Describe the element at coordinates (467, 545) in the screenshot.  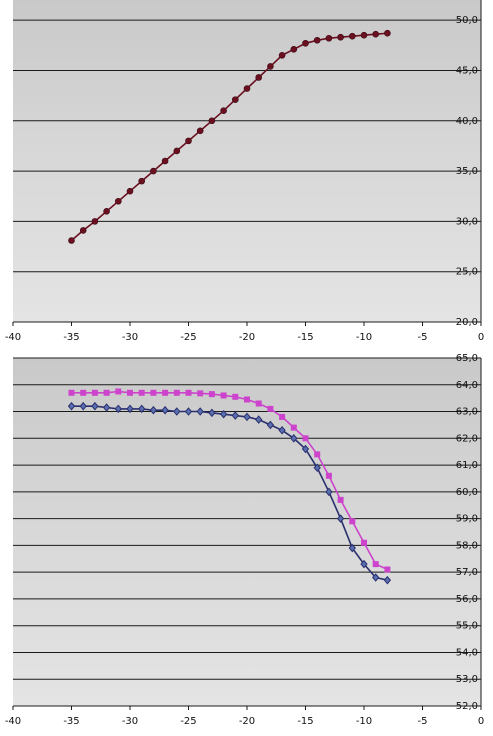
I see `y-tick-label: 58,0` at that location.